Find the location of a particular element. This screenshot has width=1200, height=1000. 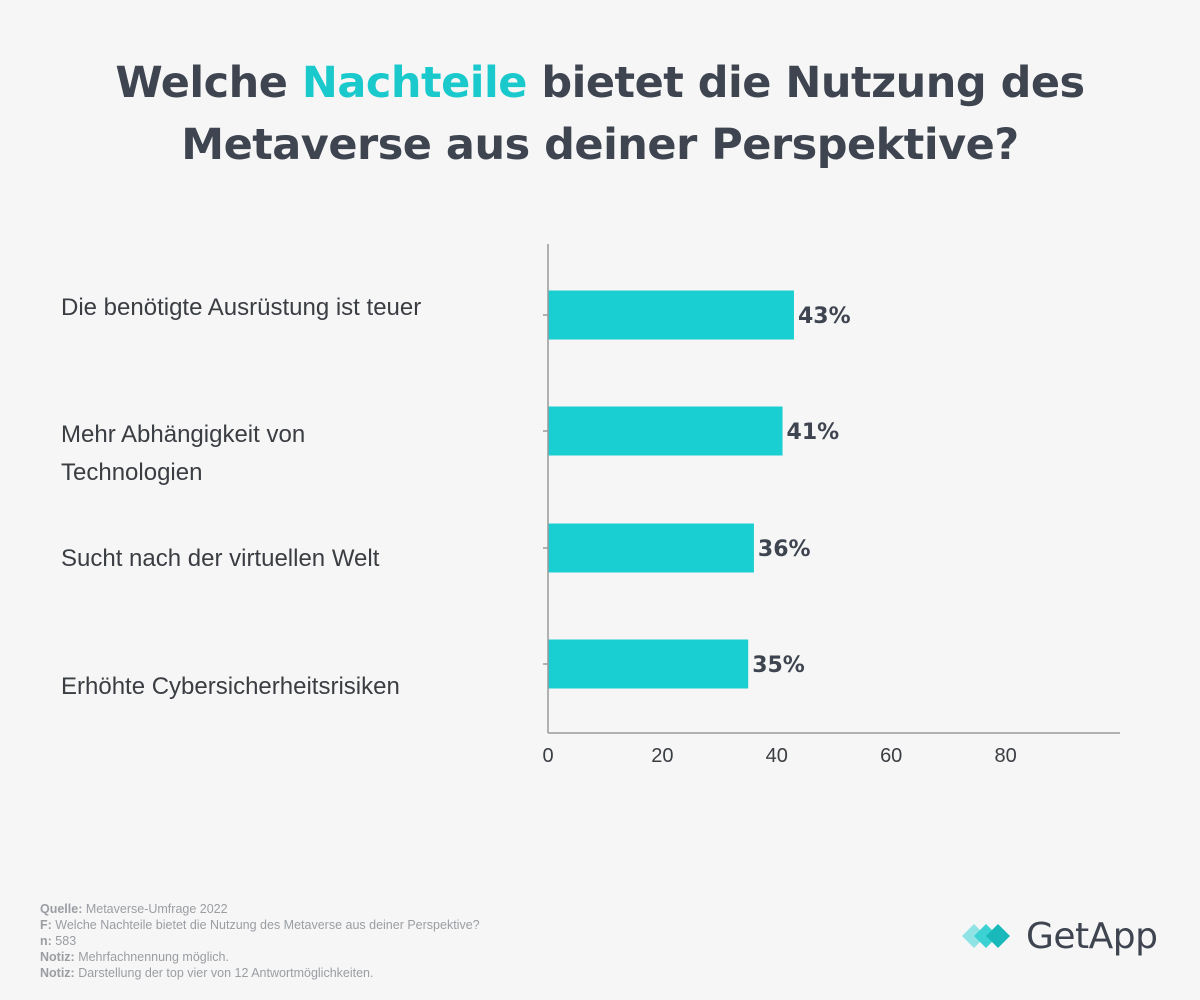

title-part2: bietet die Nutzung des is located at coordinates (805, 83).